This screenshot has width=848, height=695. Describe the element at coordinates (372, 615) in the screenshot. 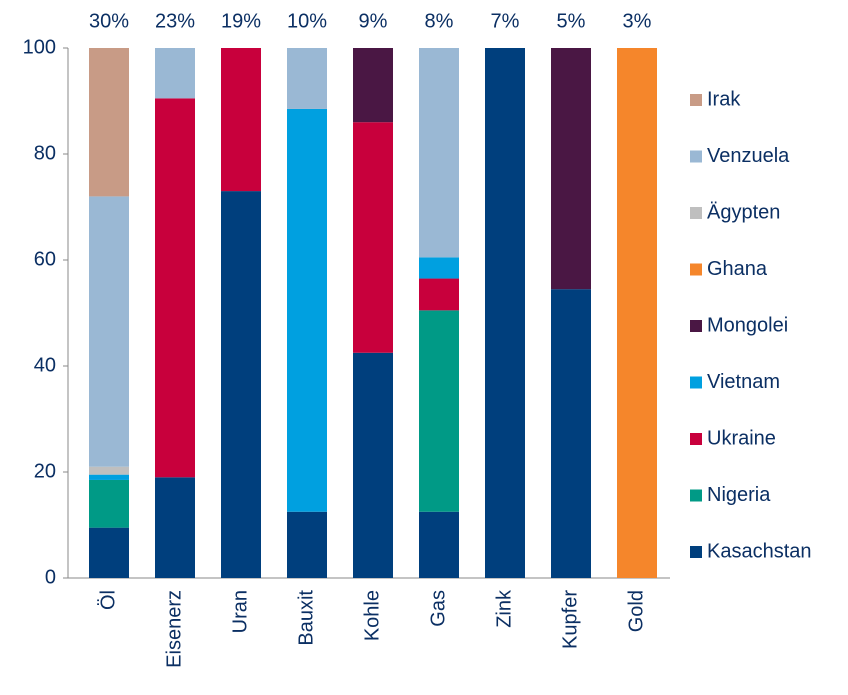

I see `x-tick-label: Kohle` at that location.